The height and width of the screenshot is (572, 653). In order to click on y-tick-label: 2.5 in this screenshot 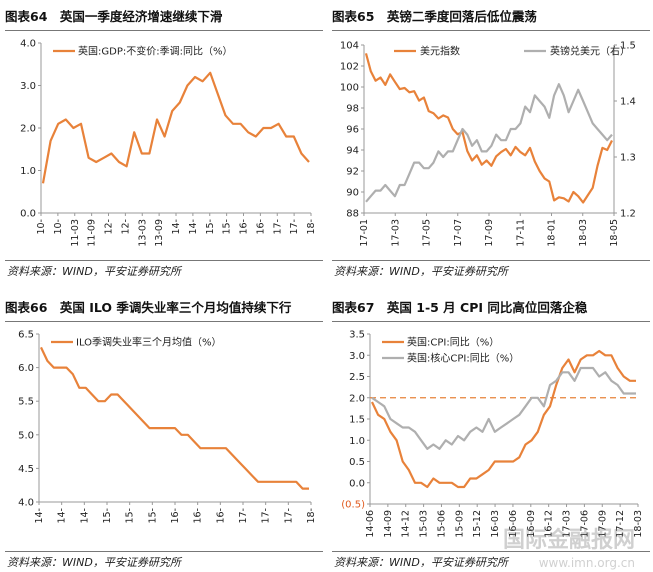, I will do `click(357, 377)`.